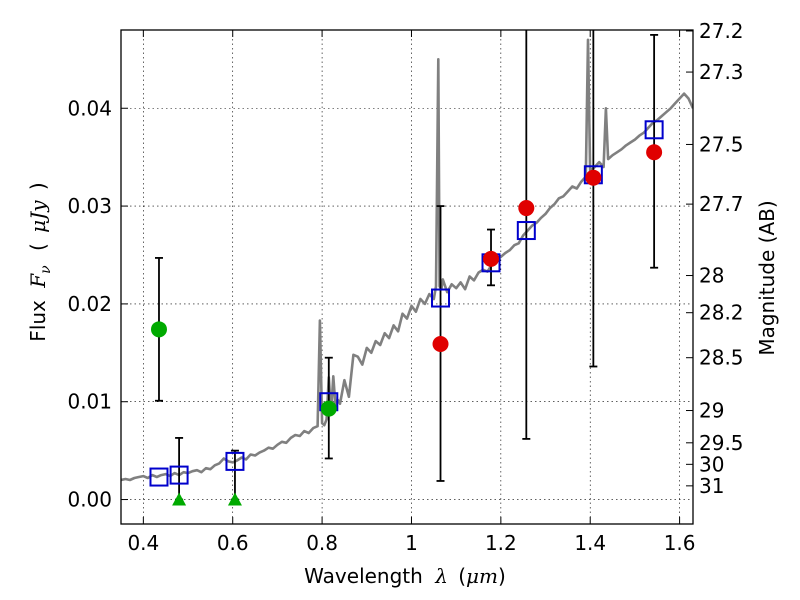 The height and width of the screenshot is (600, 800). What do you see at coordinates (721, 204) in the screenshot?
I see `y2-tick-label: 27.7` at bounding box center [721, 204].